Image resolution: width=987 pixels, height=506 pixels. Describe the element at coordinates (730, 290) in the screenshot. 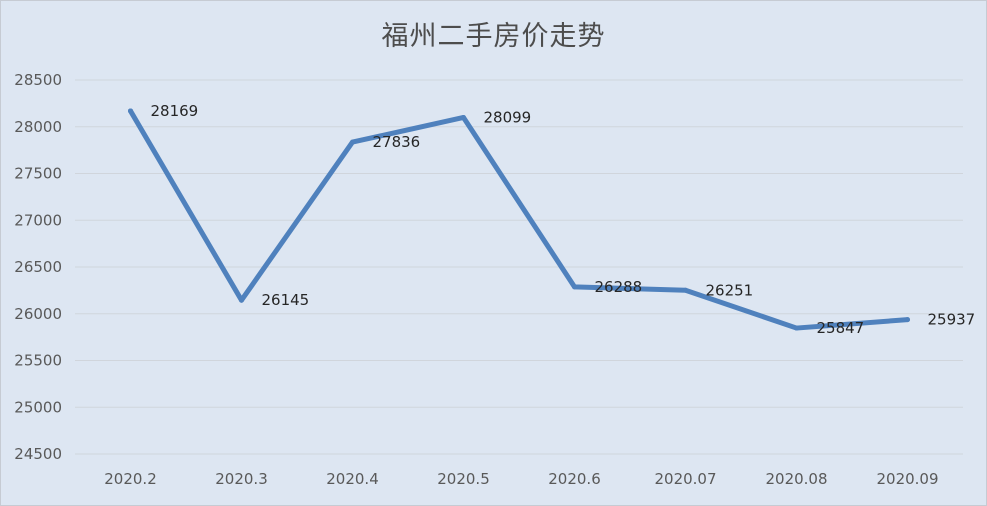

I see `data-label: 26251` at that location.